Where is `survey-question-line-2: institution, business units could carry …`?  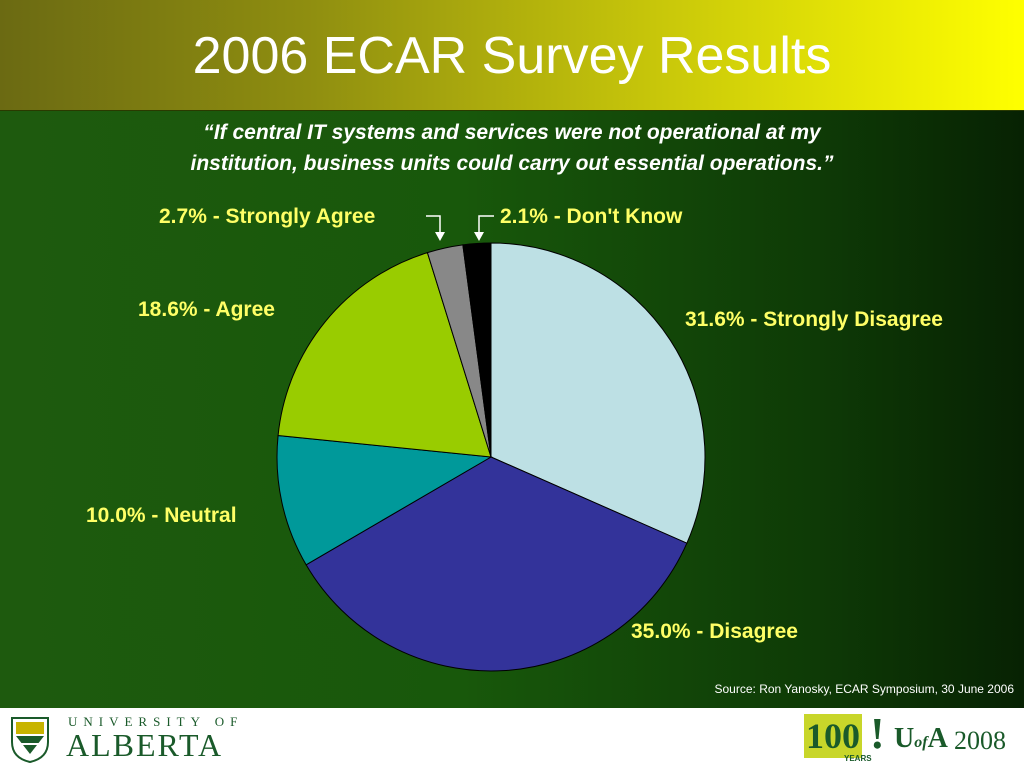 survey-question-line-2: institution, business units could carry … is located at coordinates (512, 163).